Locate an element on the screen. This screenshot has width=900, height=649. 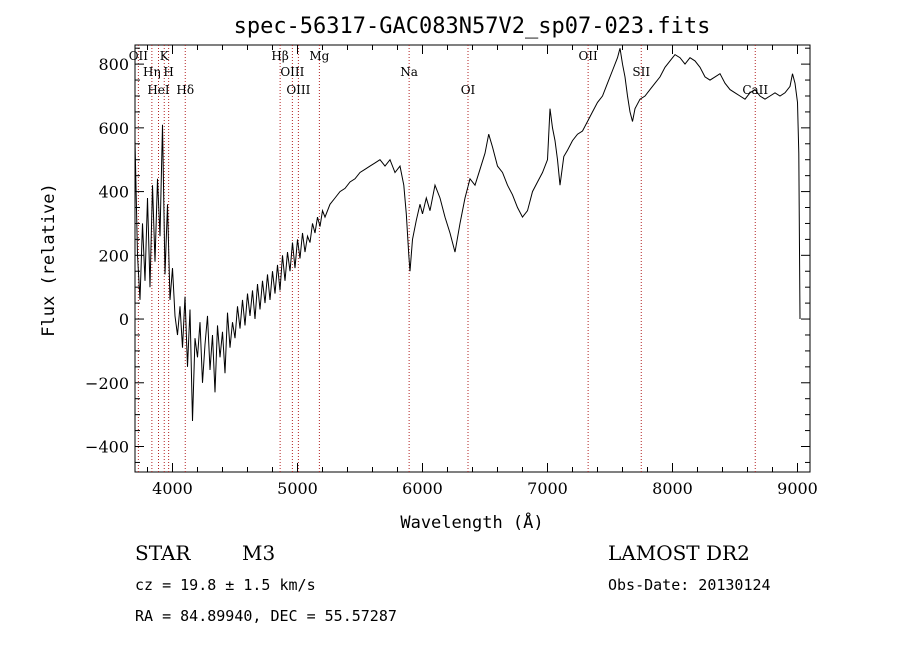
y-tick-label: 200 is located at coordinates (113, 255).